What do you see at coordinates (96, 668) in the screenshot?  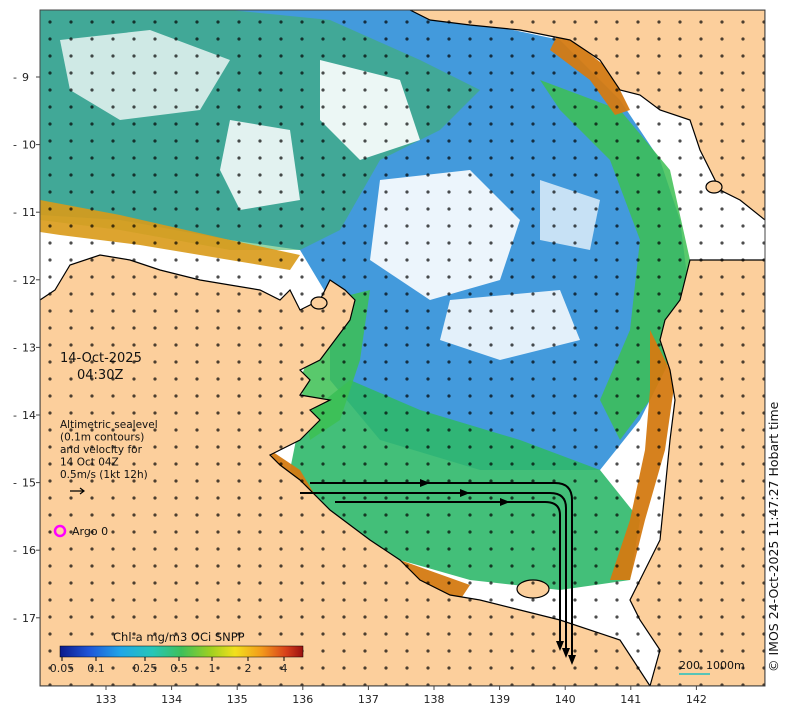 I see `colorbar-tick-label: 0.1` at bounding box center [96, 668].